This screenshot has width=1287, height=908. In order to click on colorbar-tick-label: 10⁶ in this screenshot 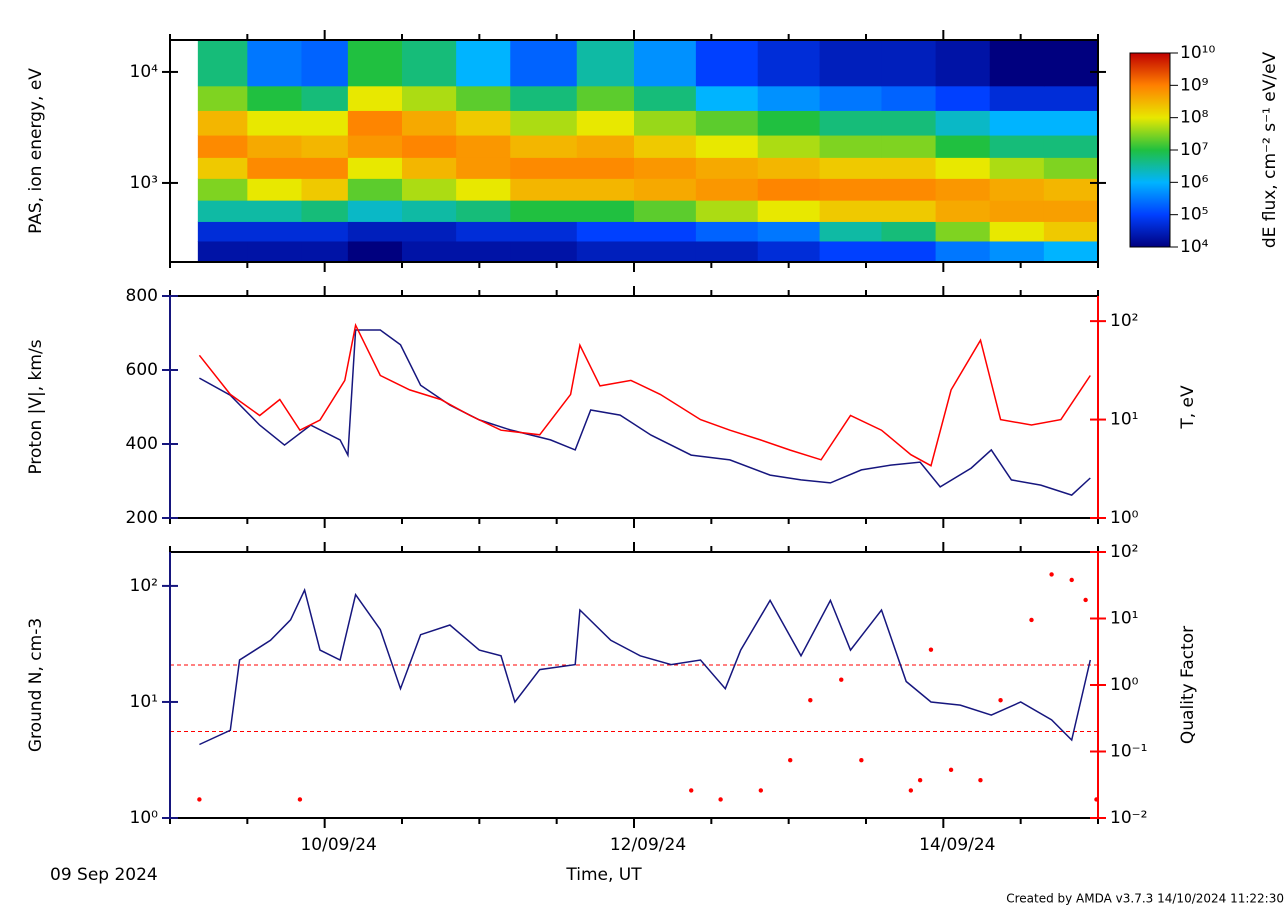, I will do `click(1194, 182)`.